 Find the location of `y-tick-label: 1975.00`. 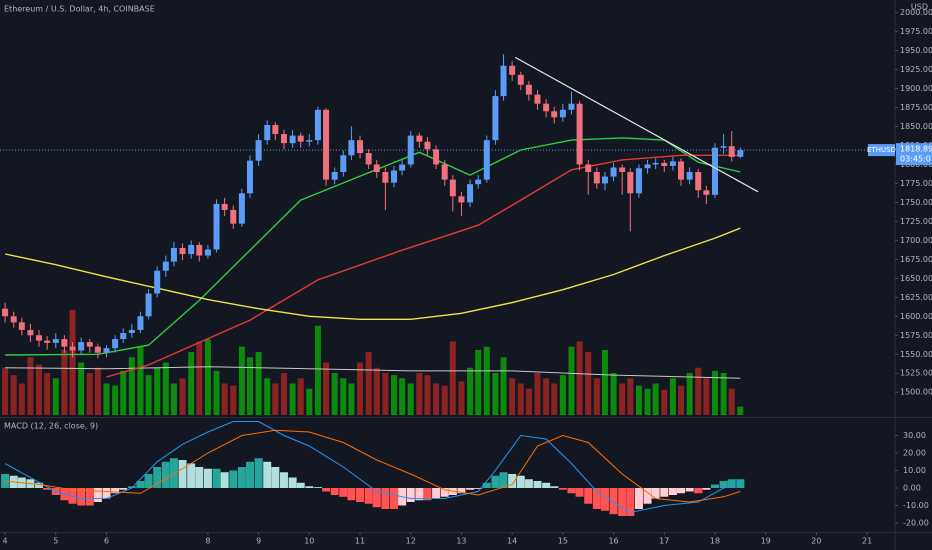

y-tick-label: 1975.00 is located at coordinates (916, 31).